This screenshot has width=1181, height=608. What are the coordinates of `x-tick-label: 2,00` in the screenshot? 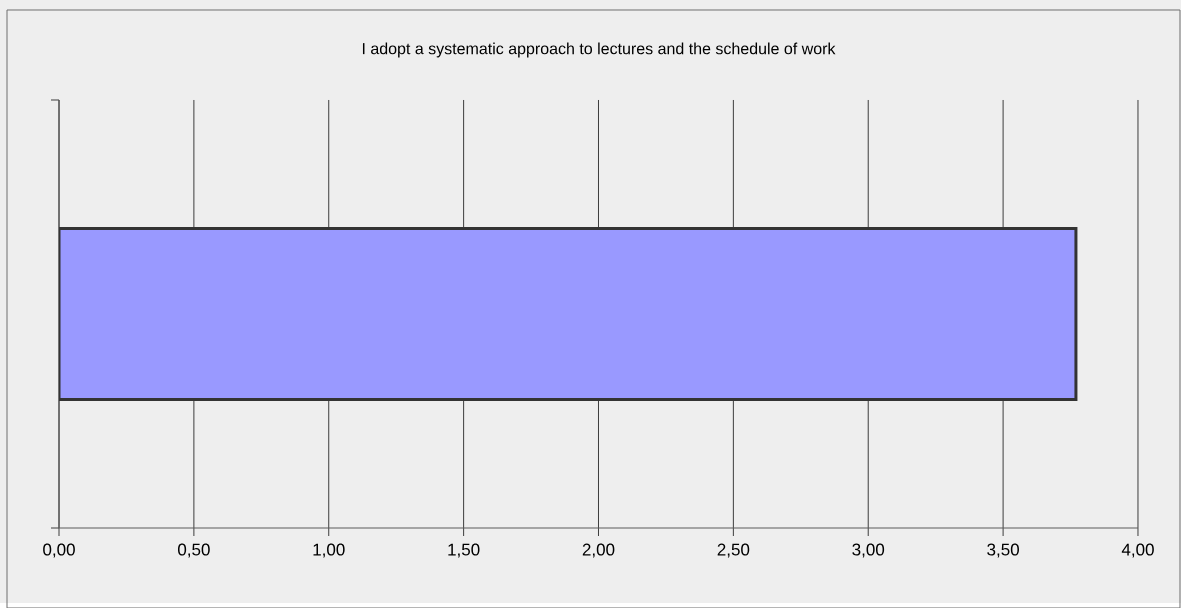 It's located at (598, 550).